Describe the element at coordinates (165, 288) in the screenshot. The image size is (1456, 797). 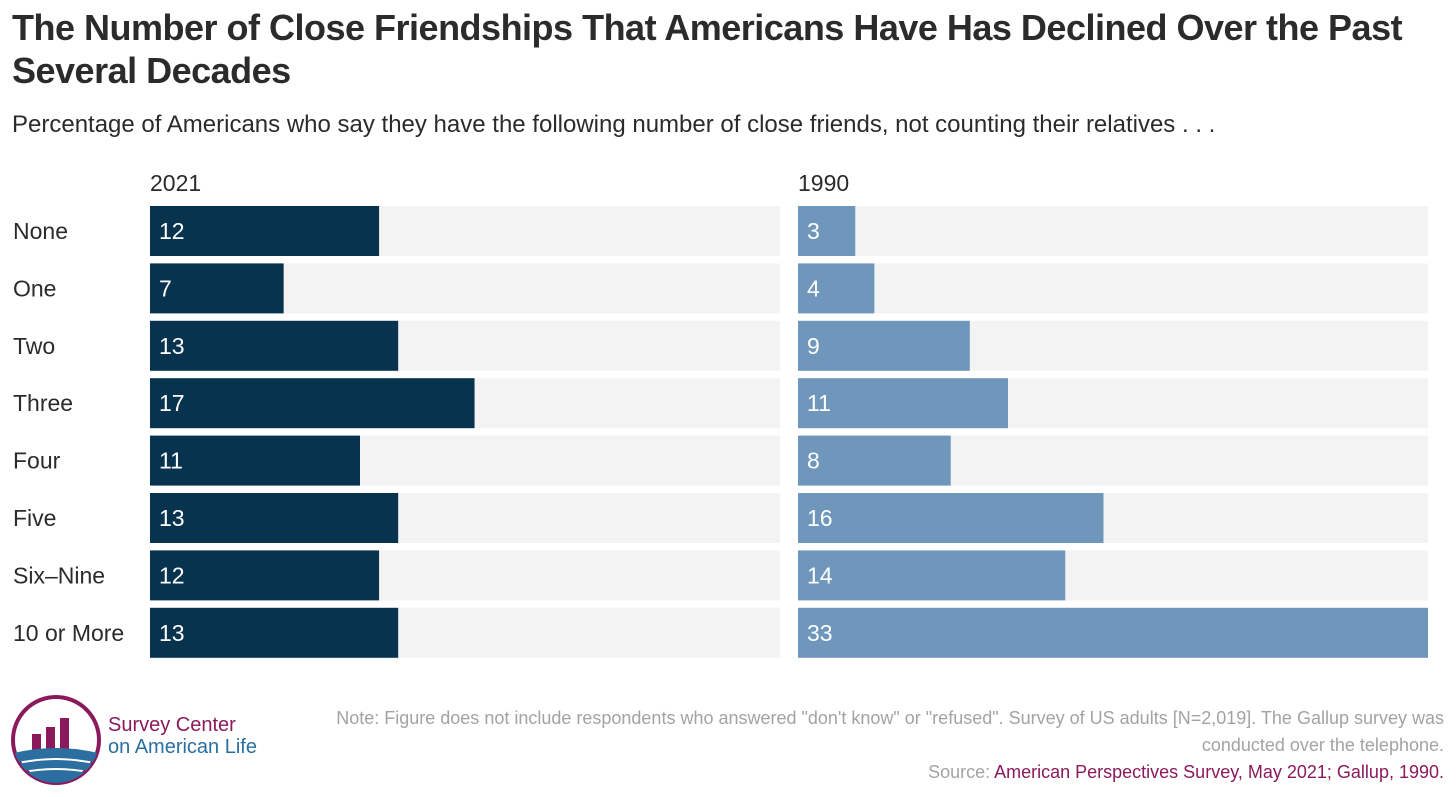
I see `data-label: 7` at that location.